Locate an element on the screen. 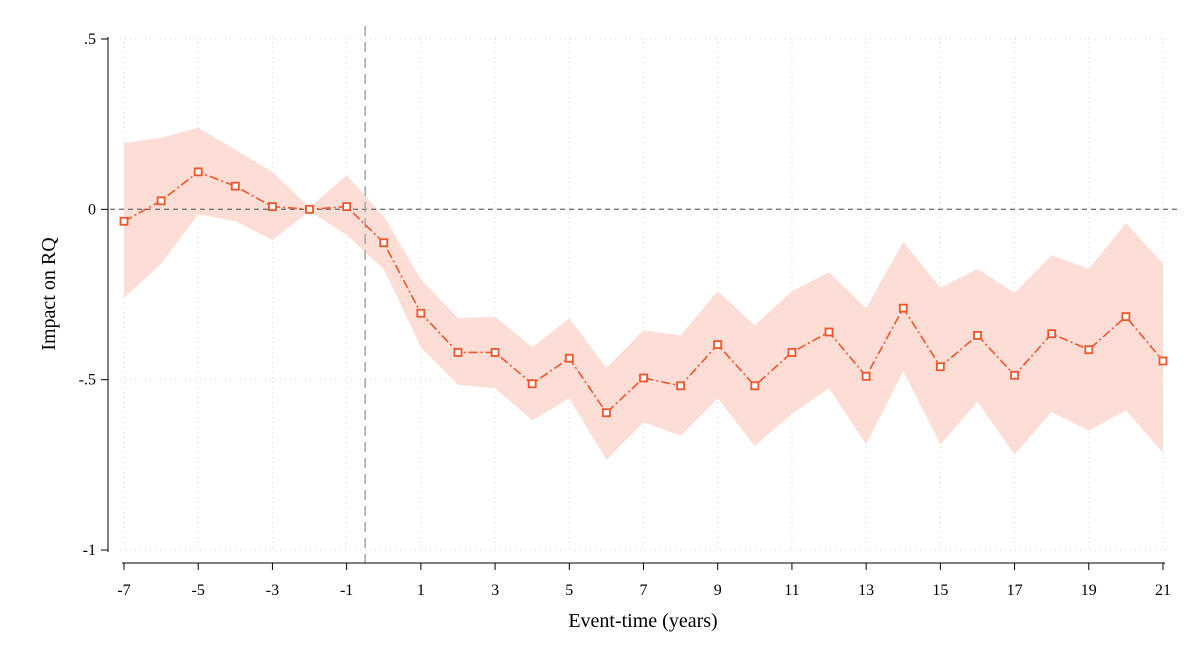 The height and width of the screenshot is (672, 1202). y-tick-label: -.5 is located at coordinates (87, 380).